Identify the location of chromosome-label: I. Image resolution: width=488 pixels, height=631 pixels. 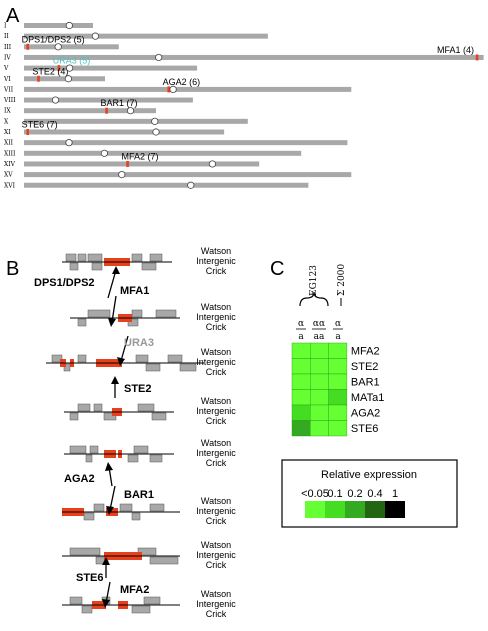
(5, 26).